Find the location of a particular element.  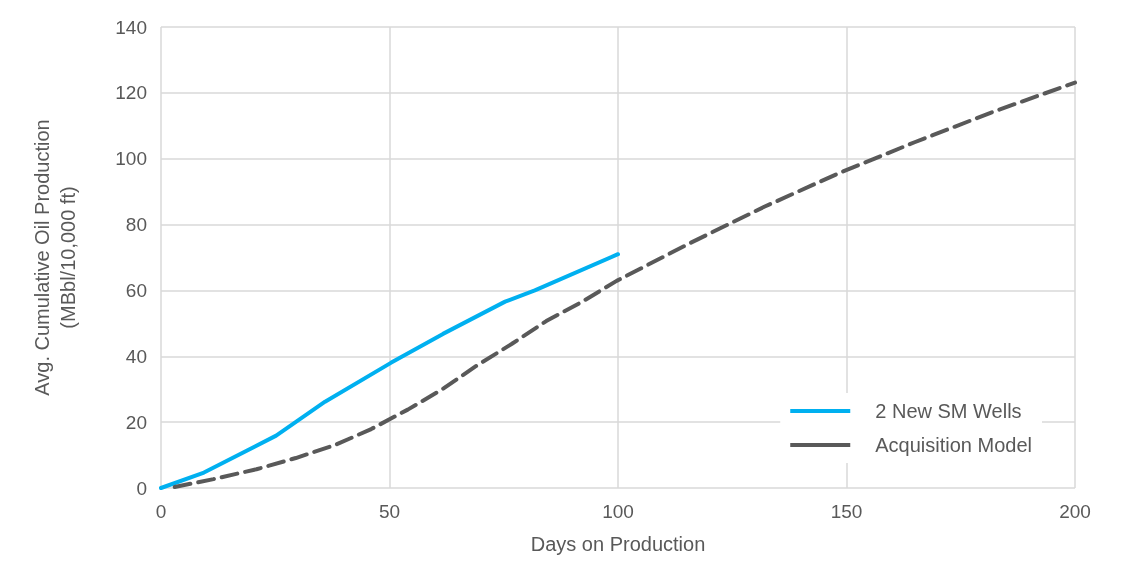

y-tick-label: 100 is located at coordinates (131, 159).